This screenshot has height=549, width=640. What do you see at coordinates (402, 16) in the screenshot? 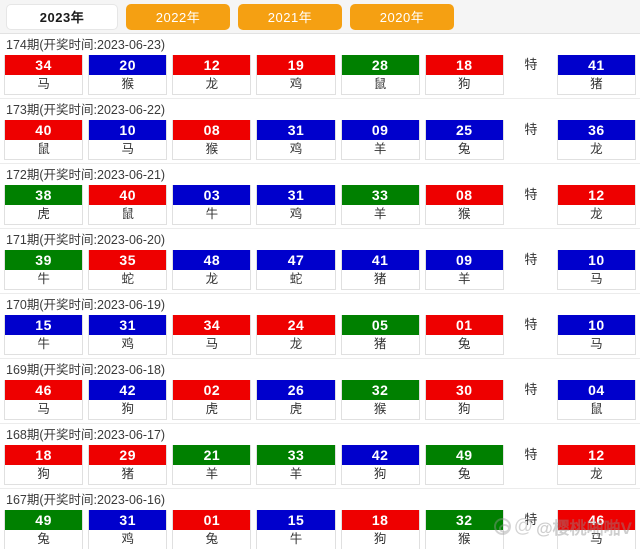
I see `year-tab-2020: 2020年` at bounding box center [402, 16].